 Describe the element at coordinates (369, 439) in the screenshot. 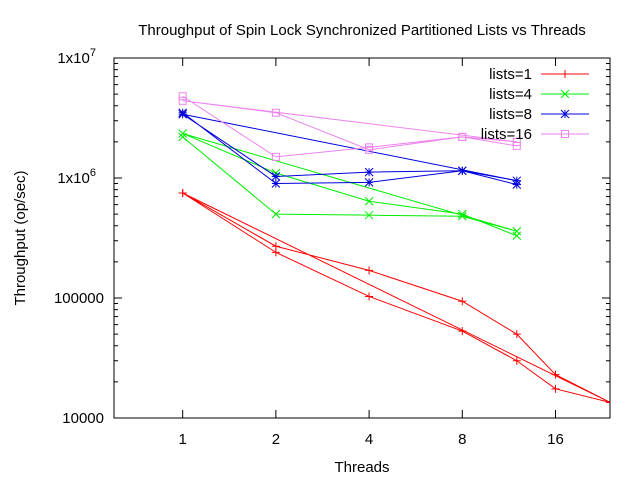

I see `x-tick-label: 4` at that location.